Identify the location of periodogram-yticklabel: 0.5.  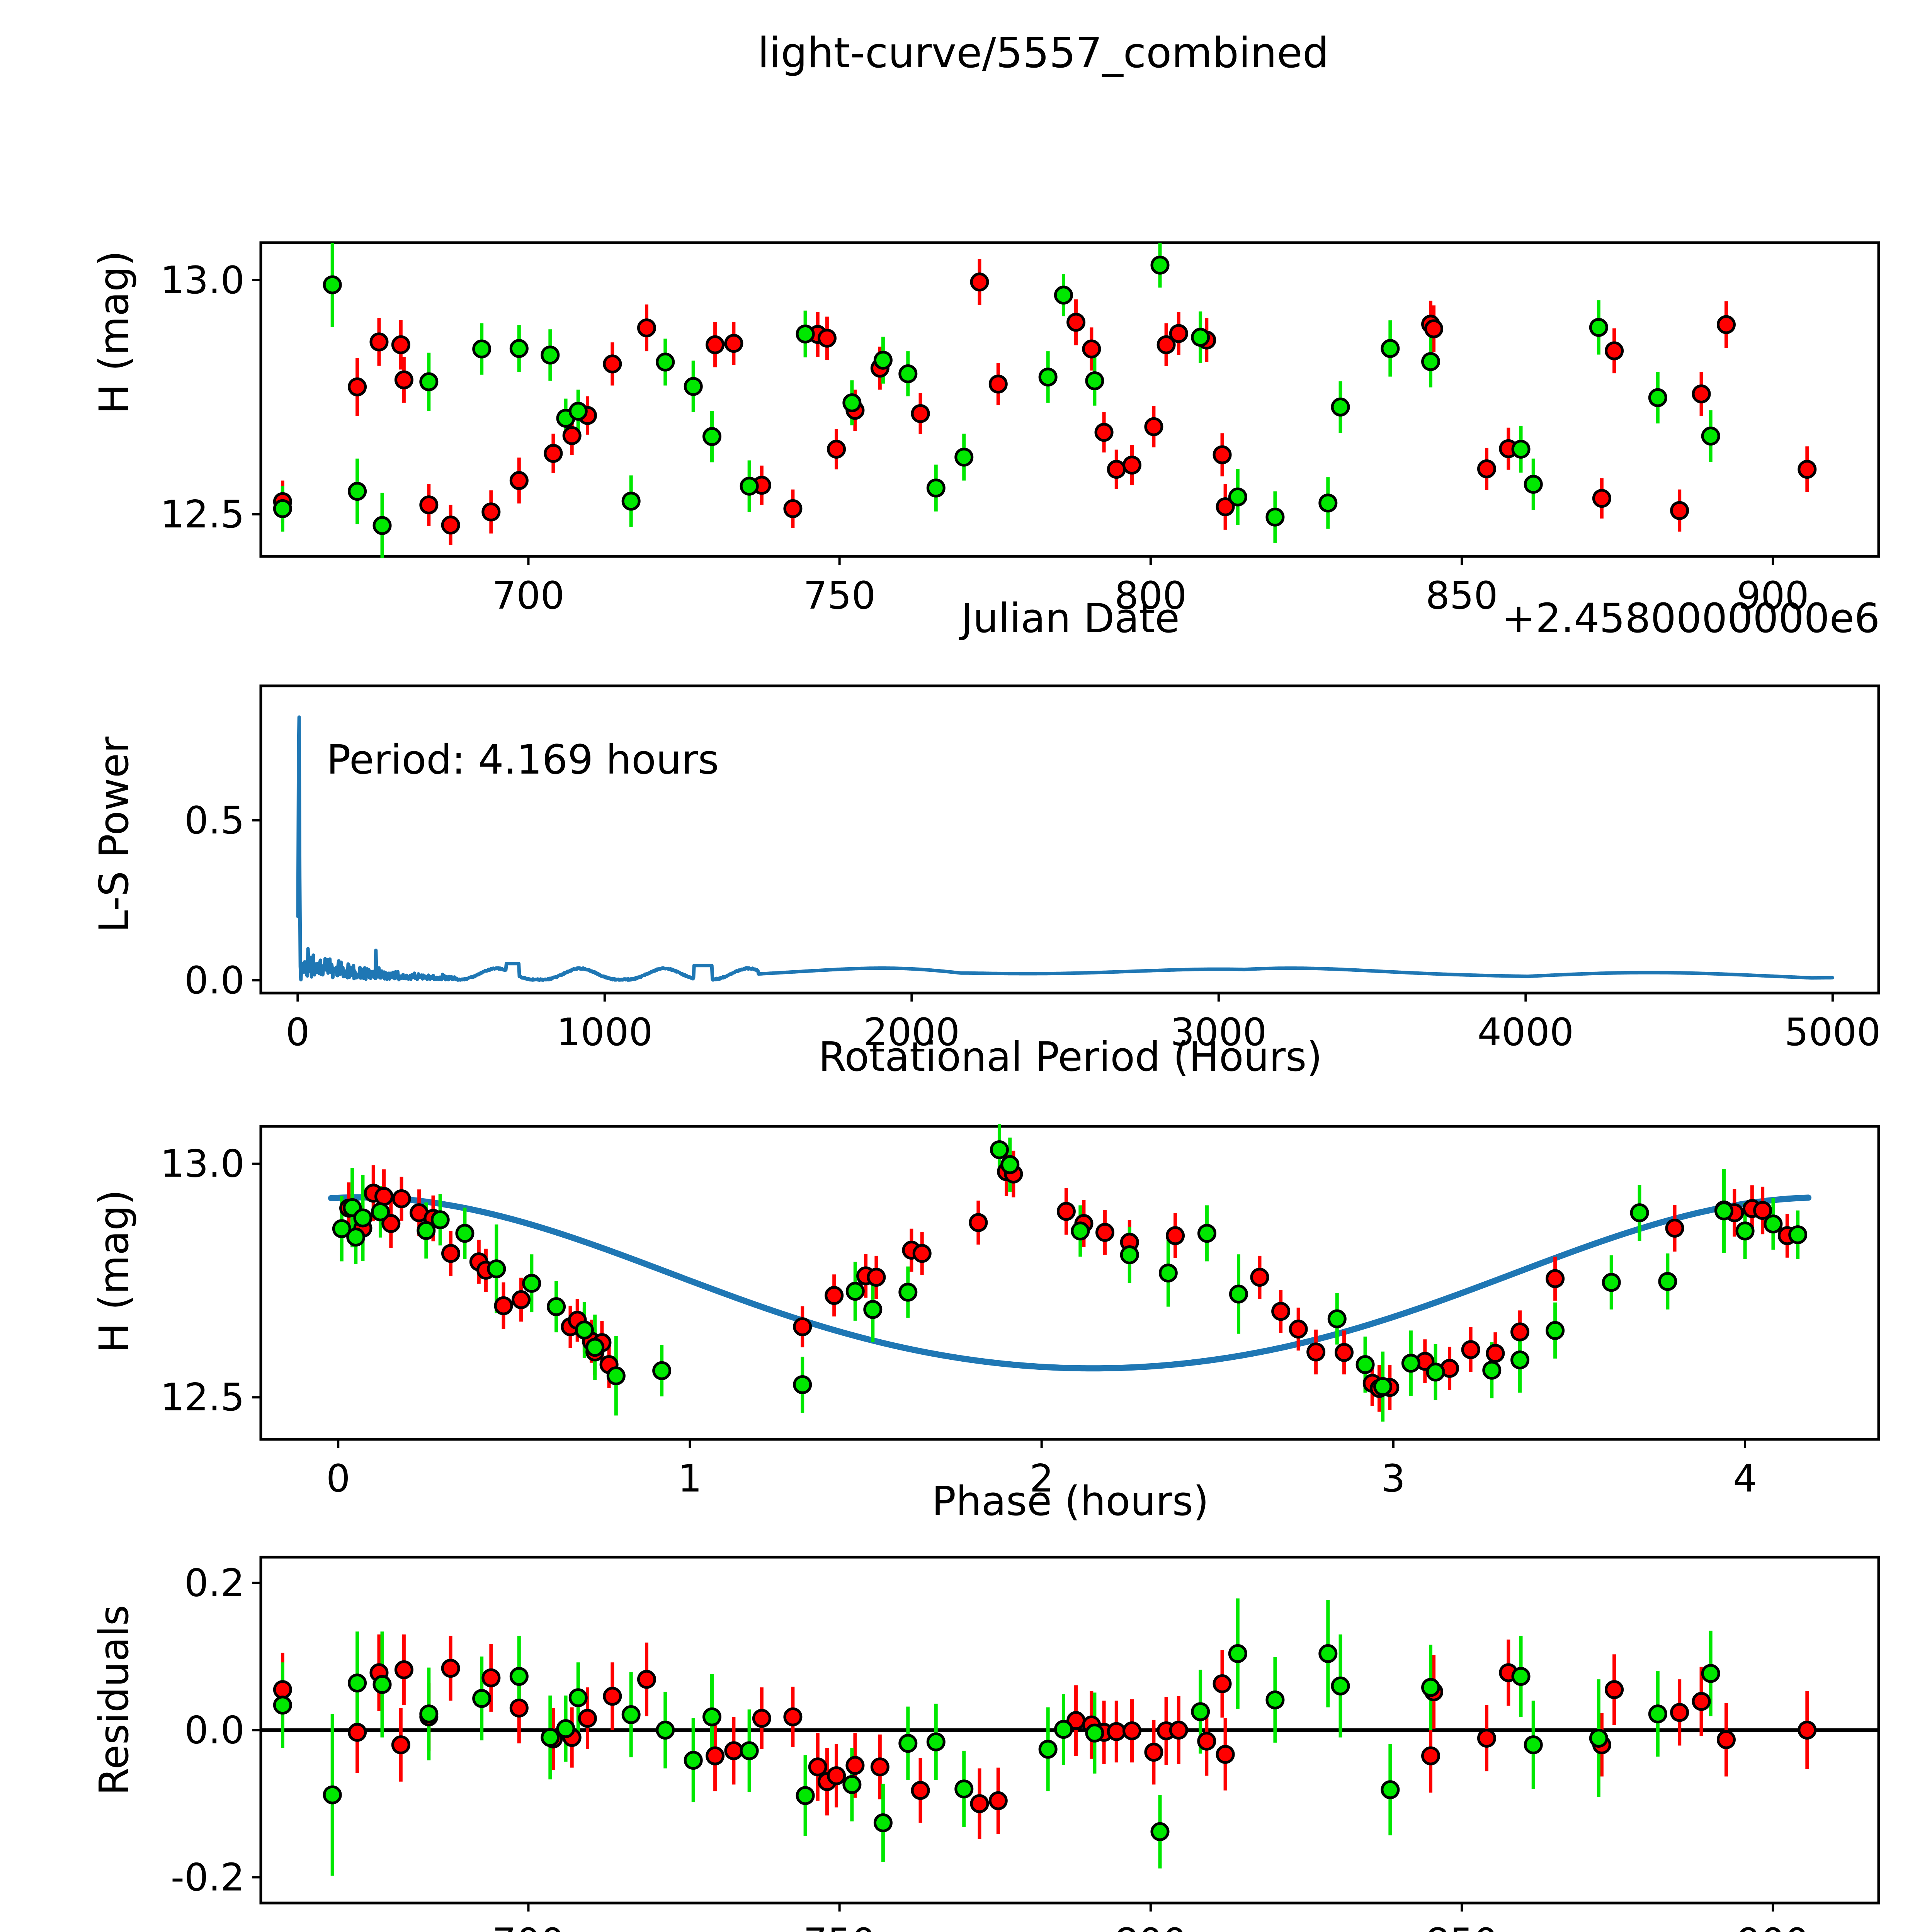
(214, 821).